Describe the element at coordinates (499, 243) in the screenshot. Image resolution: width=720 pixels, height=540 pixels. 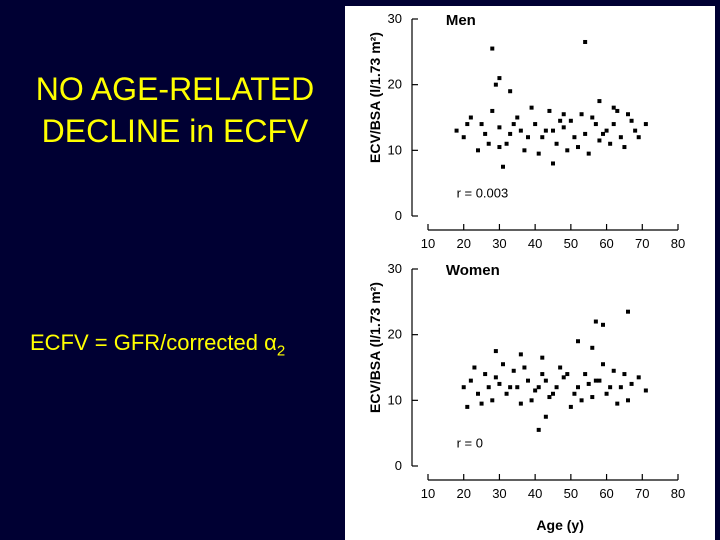
I see `x-tick-label: 30` at that location.